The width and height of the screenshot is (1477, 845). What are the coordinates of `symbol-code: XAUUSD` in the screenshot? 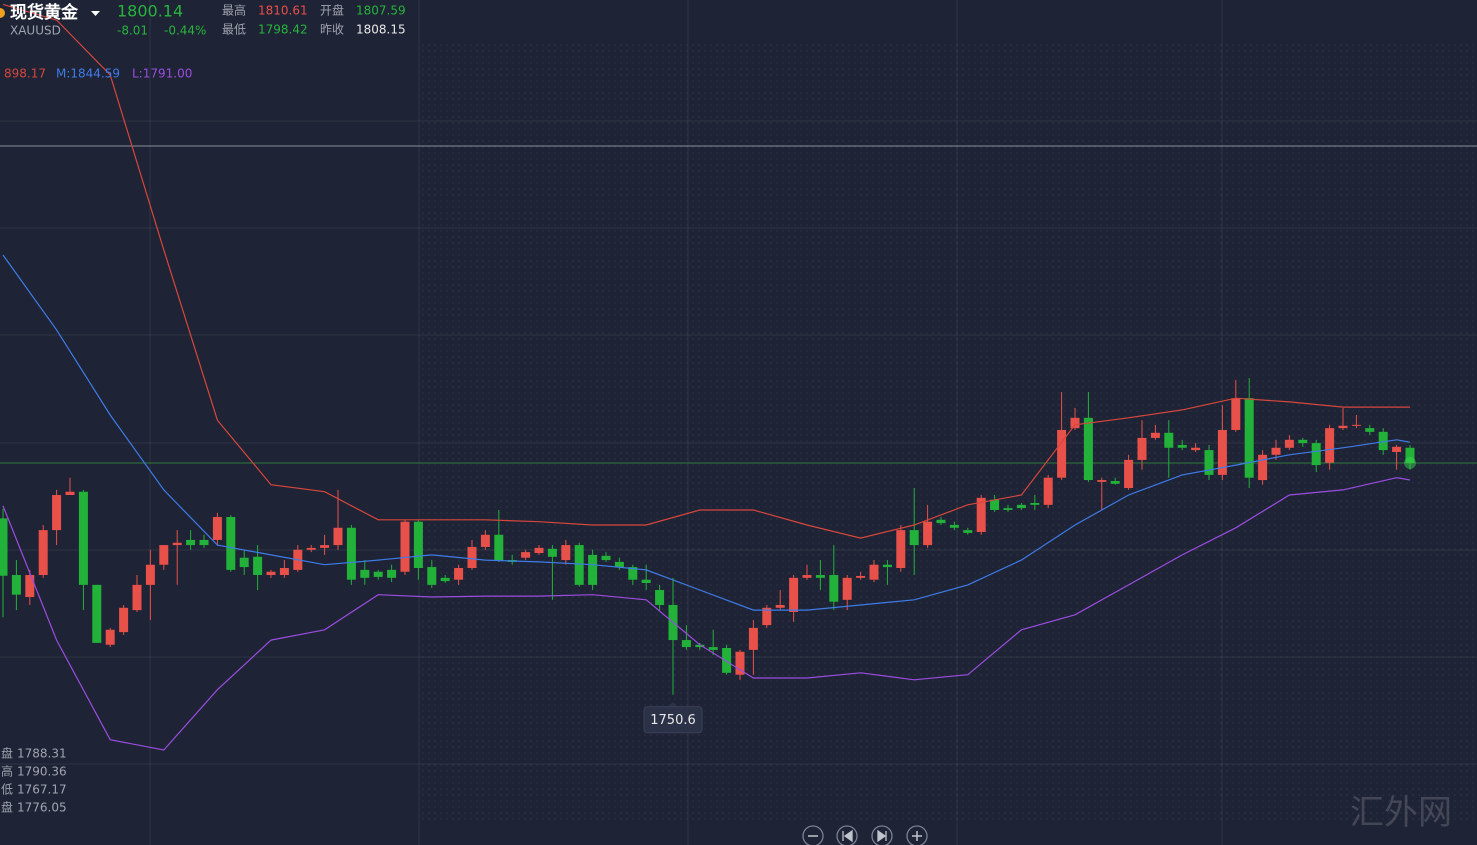 It's located at (35, 31).